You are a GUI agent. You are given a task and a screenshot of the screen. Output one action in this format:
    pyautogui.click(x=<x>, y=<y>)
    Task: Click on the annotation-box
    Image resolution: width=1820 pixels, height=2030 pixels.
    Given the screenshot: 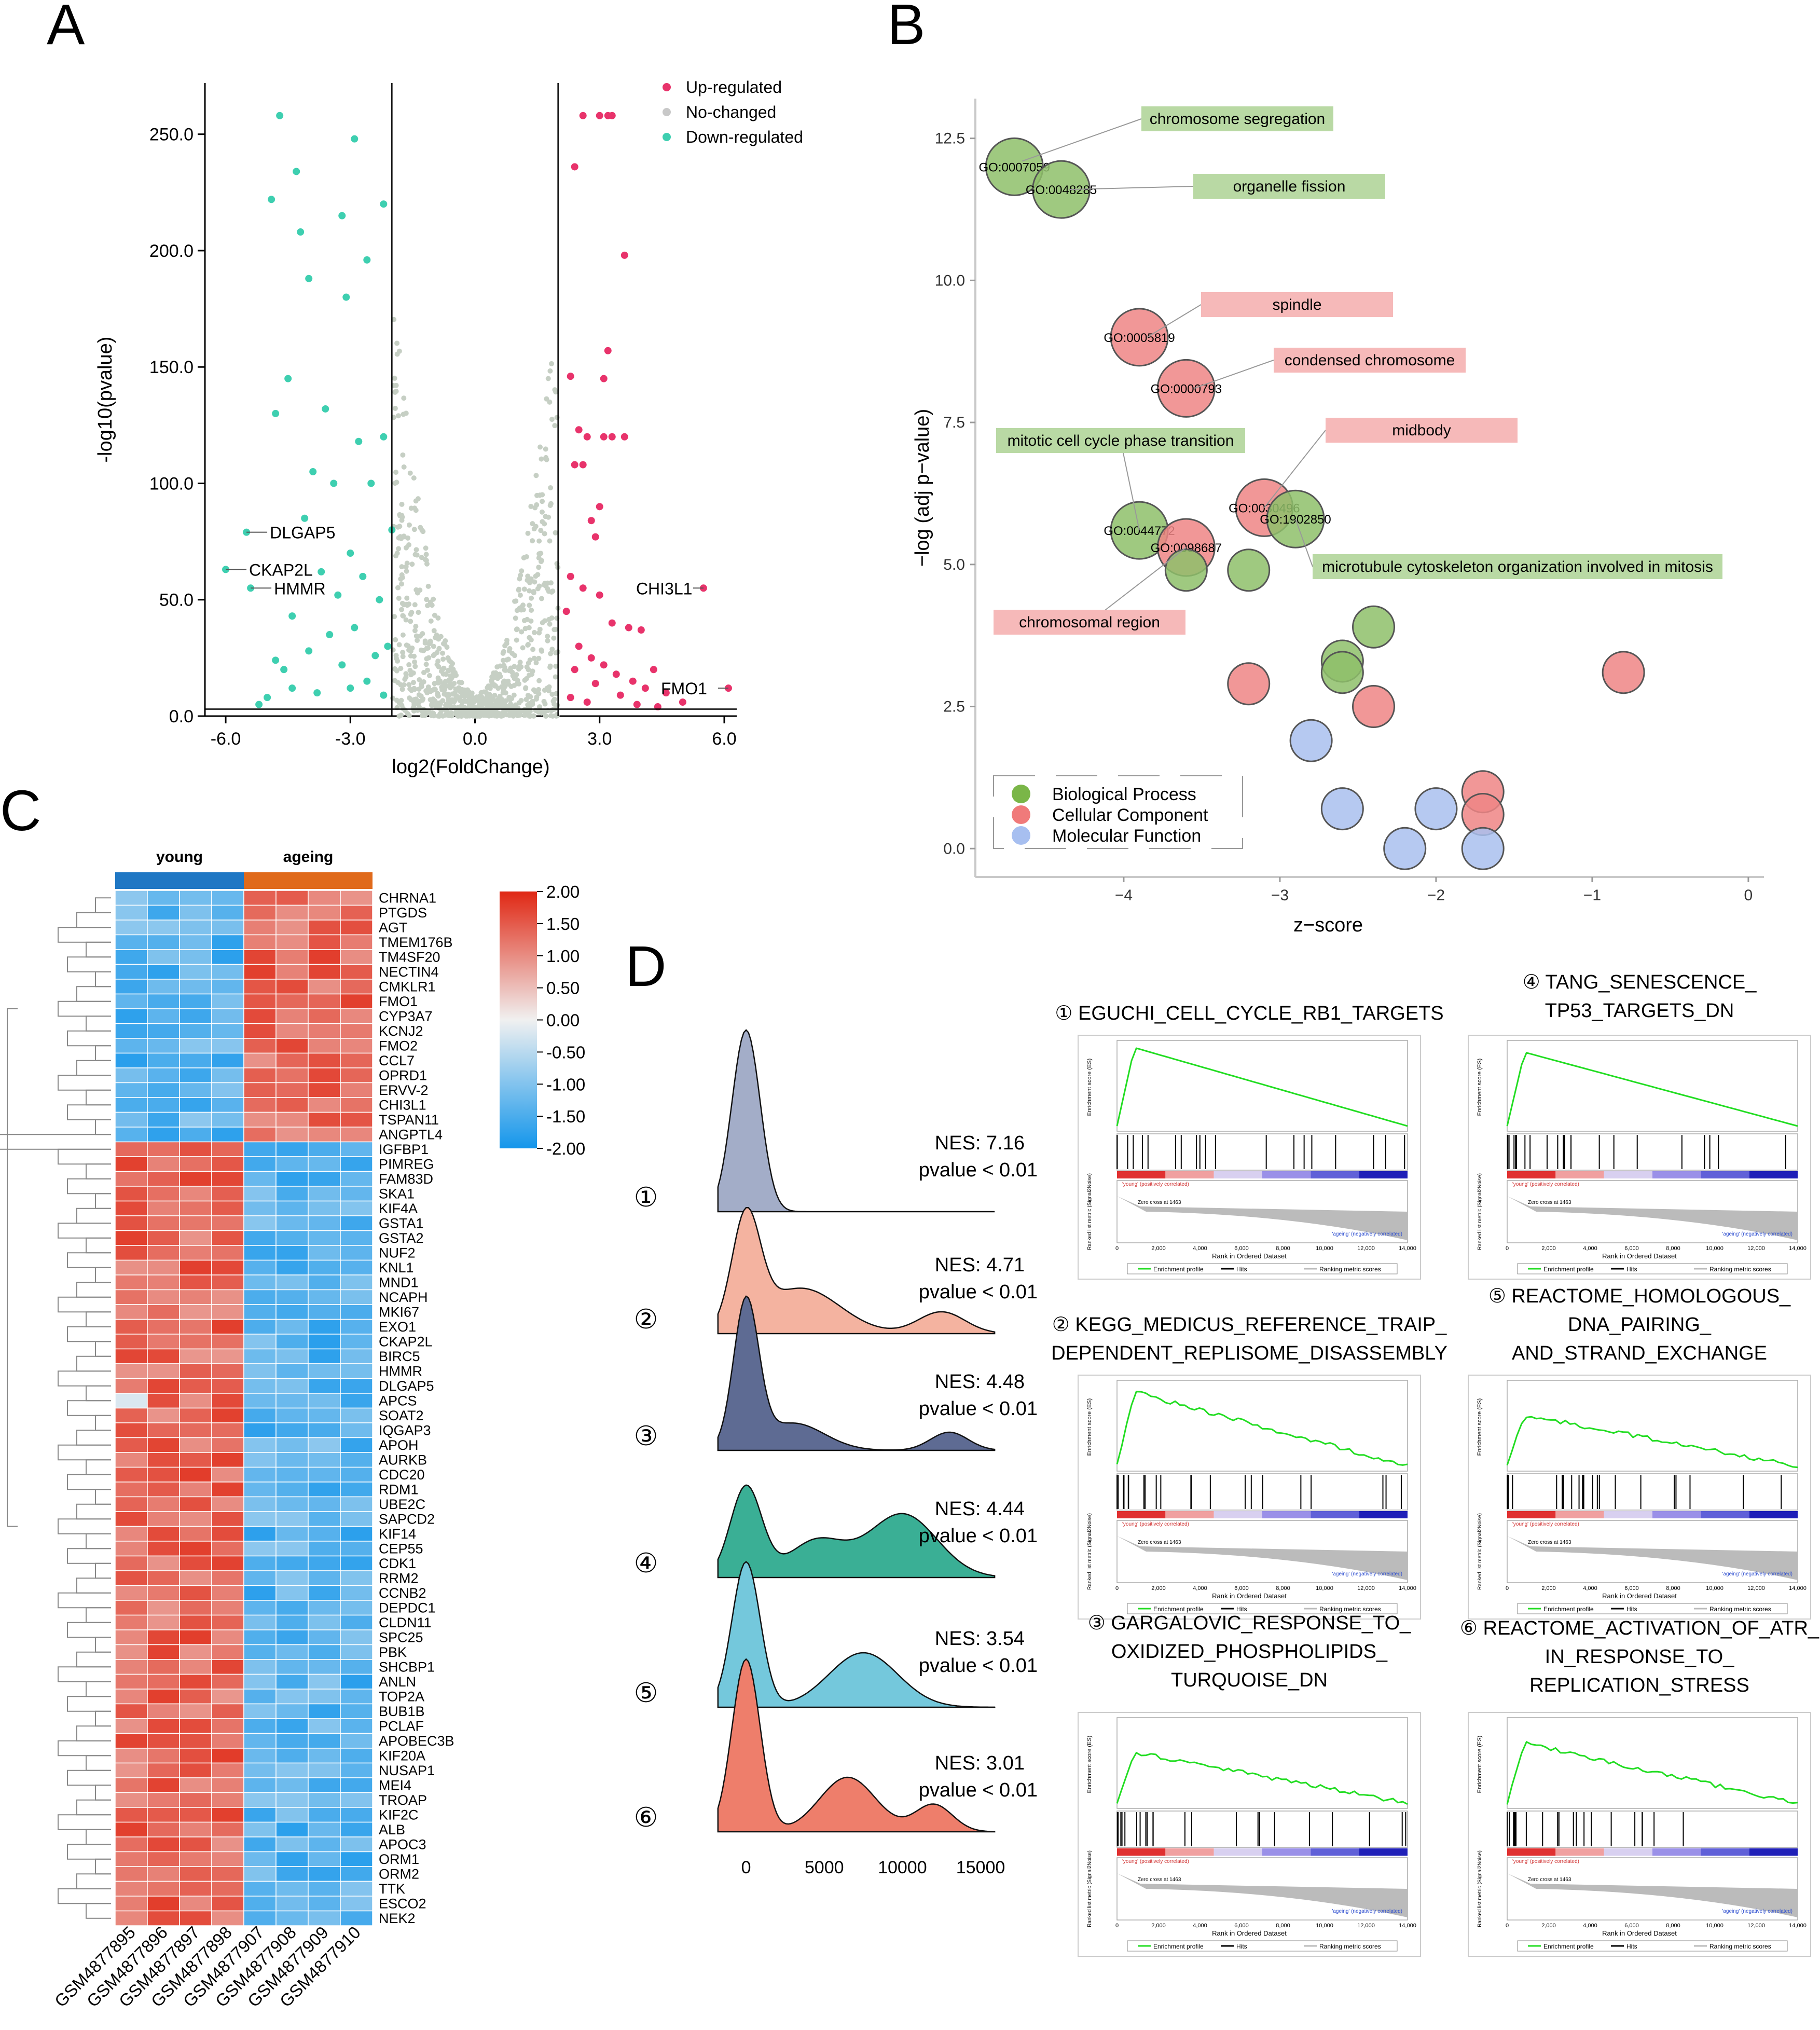 What is the action you would take?
    pyautogui.click(x=1297, y=304)
    